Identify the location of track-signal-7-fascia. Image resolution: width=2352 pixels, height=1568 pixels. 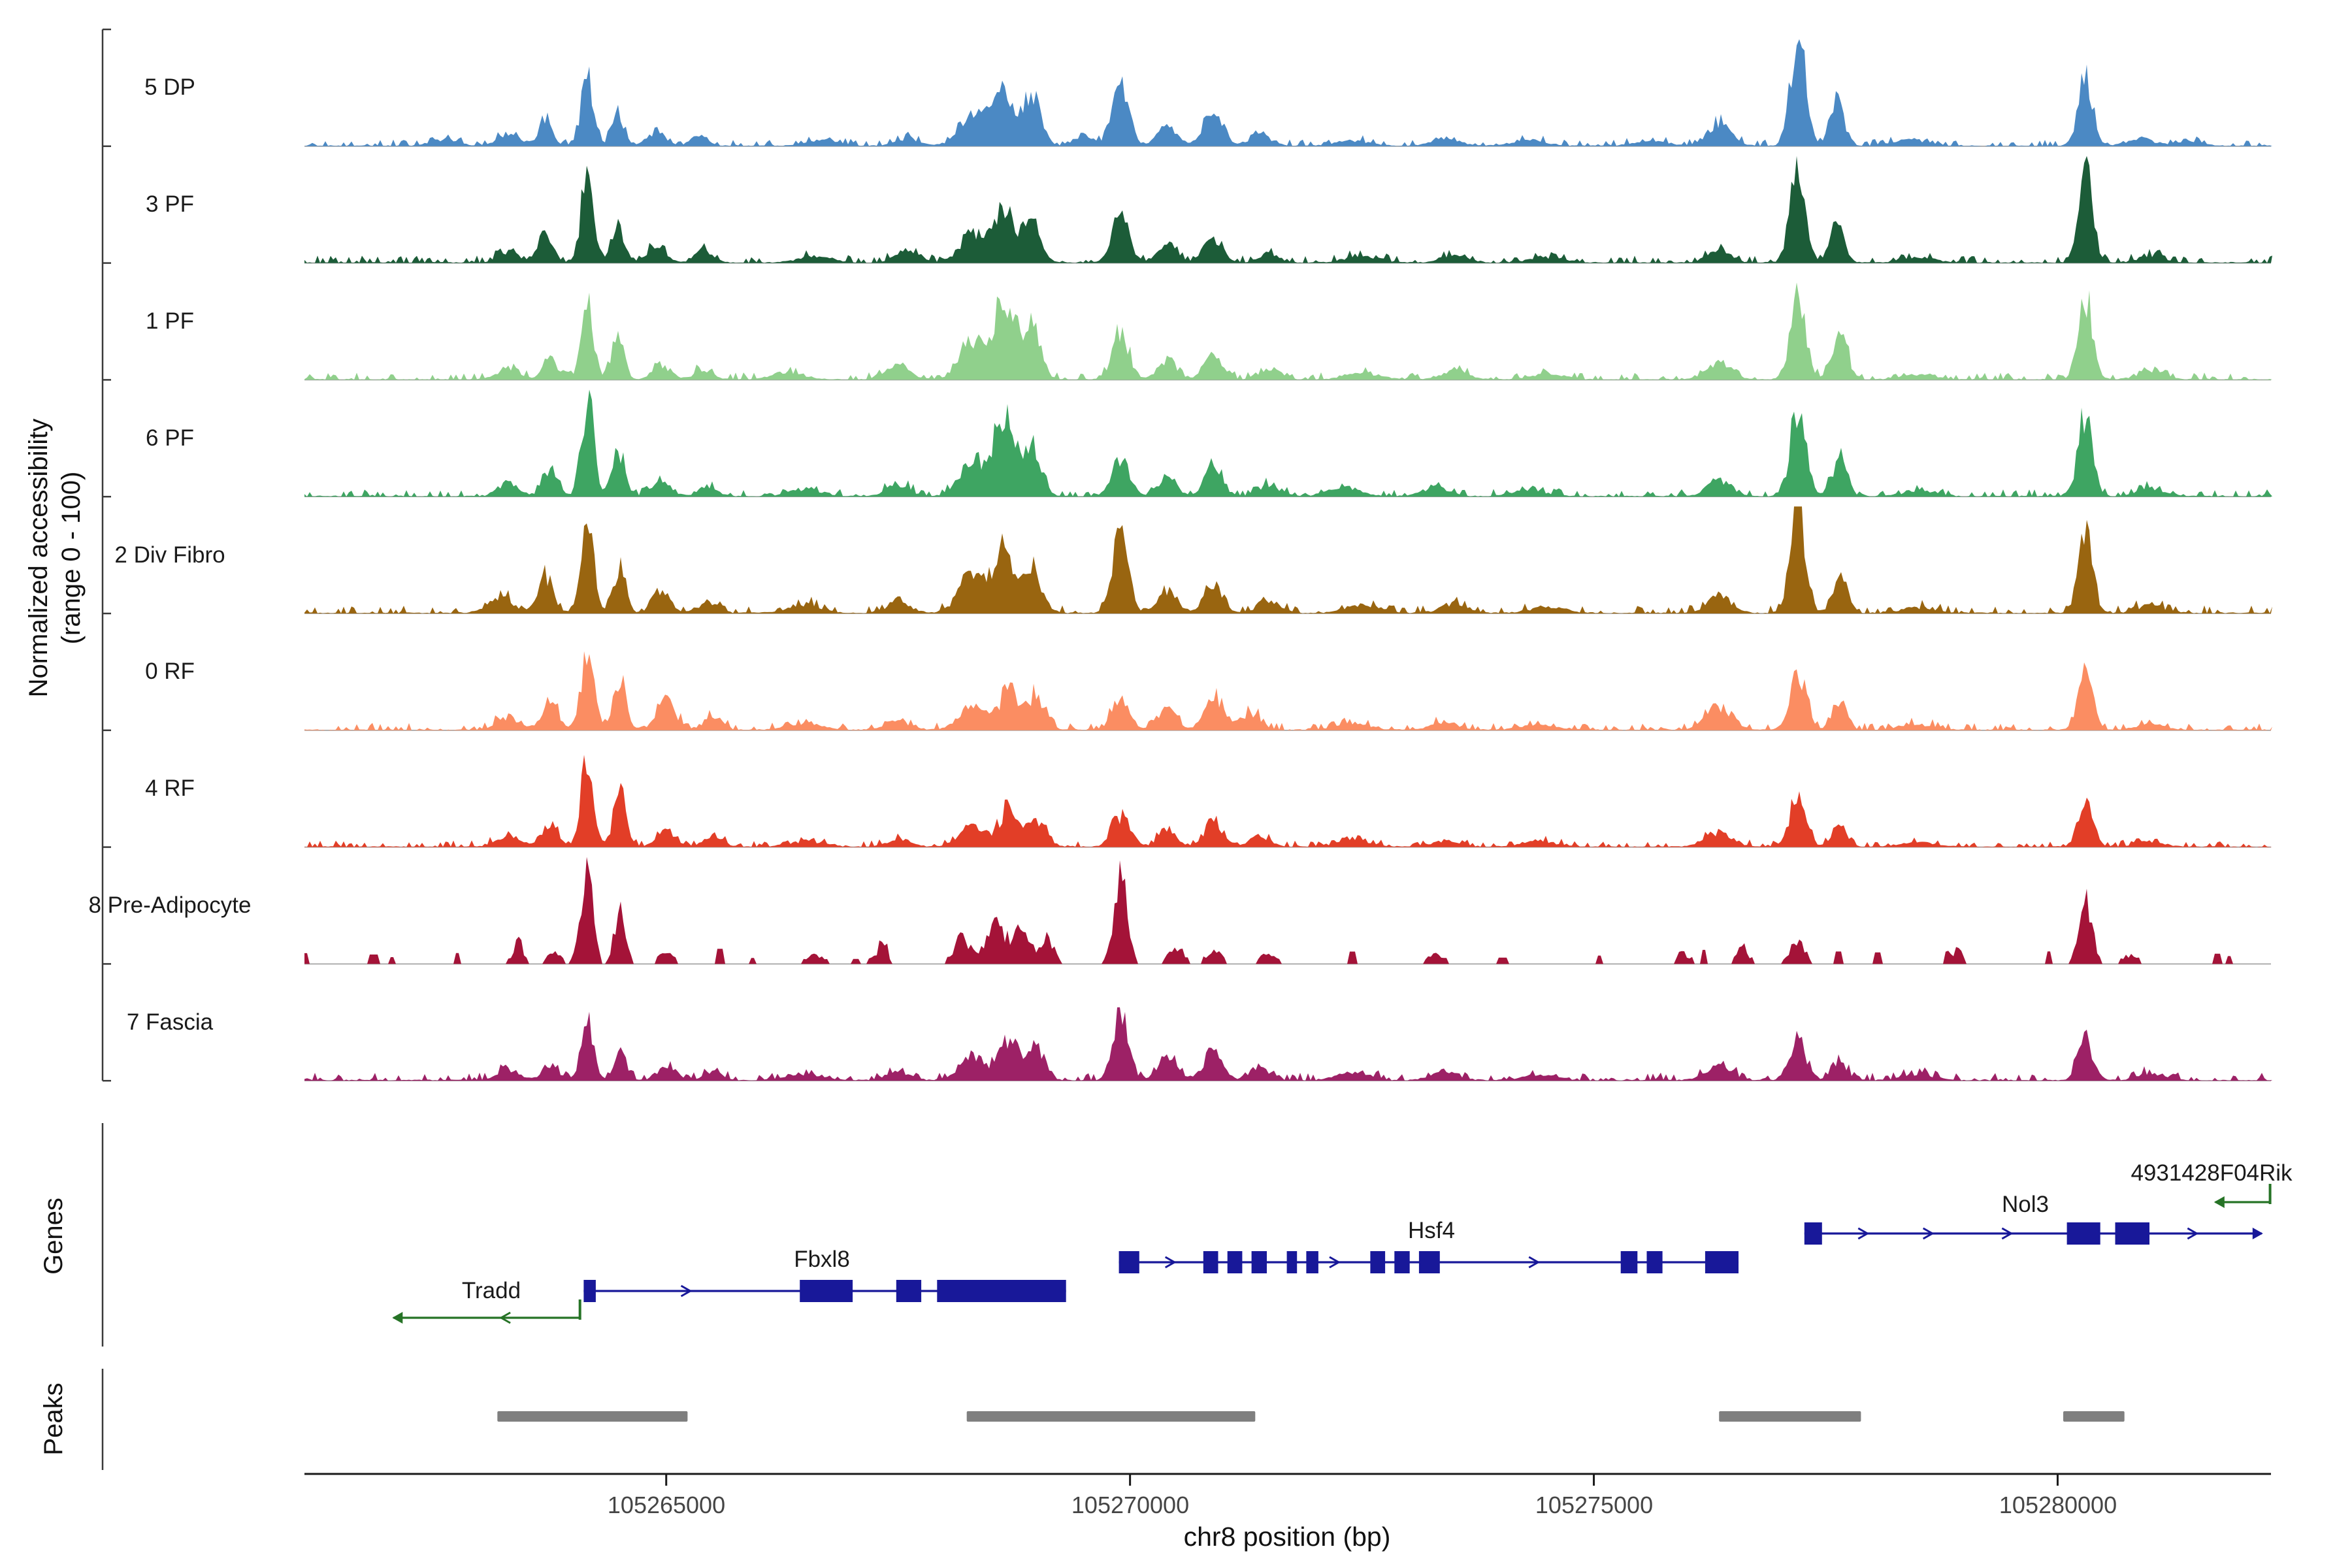
(1288, 1044).